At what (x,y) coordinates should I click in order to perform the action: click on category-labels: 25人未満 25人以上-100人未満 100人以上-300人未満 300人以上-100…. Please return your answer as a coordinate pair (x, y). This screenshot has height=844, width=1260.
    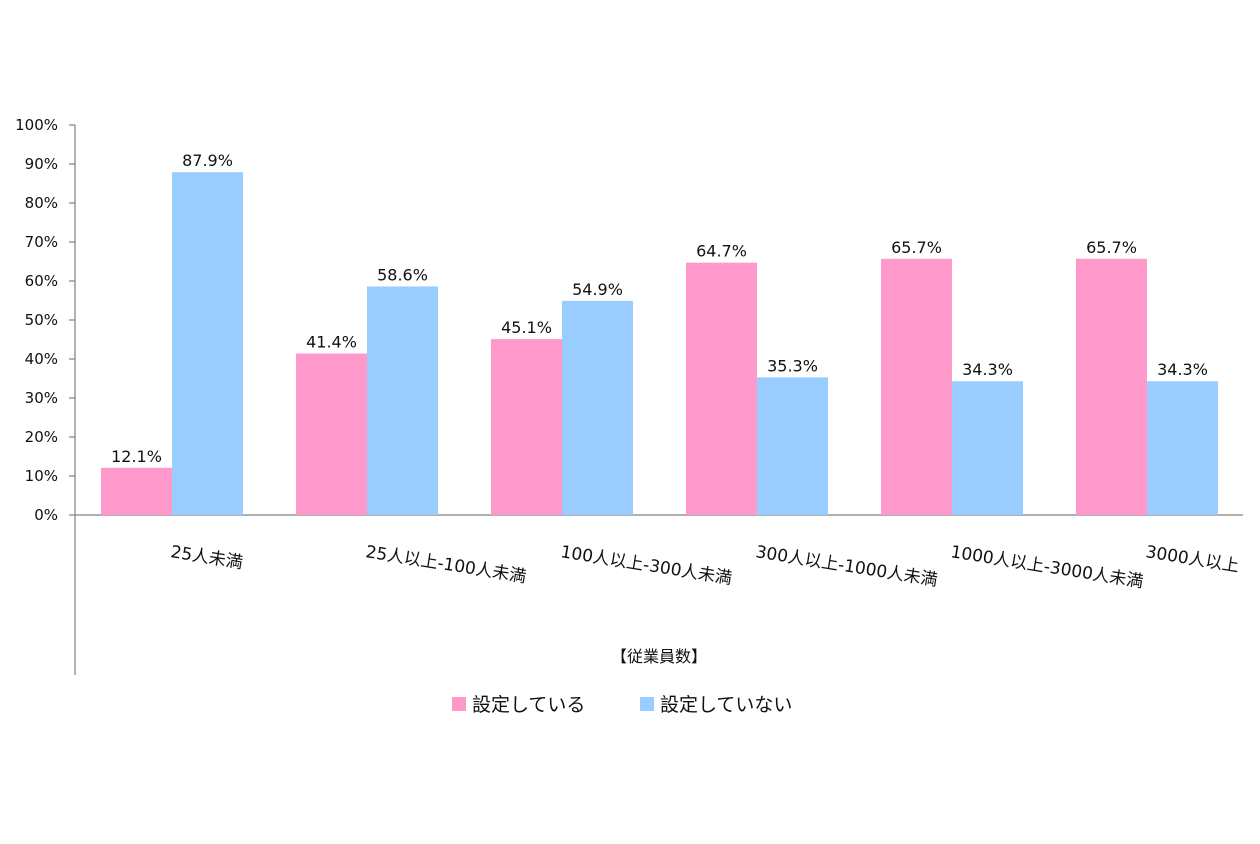
    Looking at the image, I should click on (704, 567).